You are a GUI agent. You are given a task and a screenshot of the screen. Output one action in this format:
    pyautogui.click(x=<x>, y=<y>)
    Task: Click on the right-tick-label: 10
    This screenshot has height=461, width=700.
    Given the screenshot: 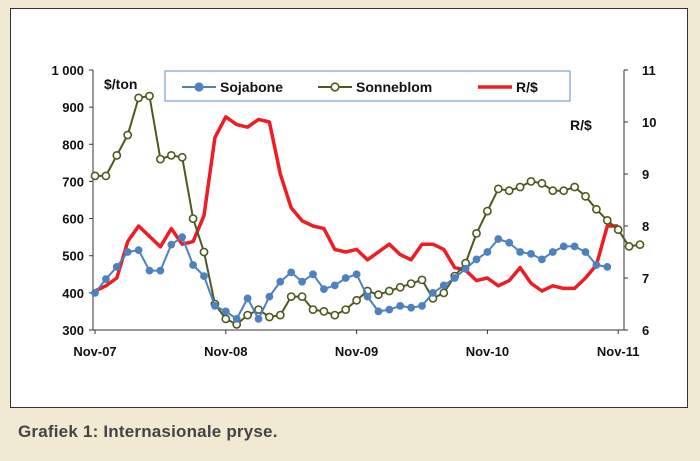 What is the action you would take?
    pyautogui.click(x=649, y=122)
    